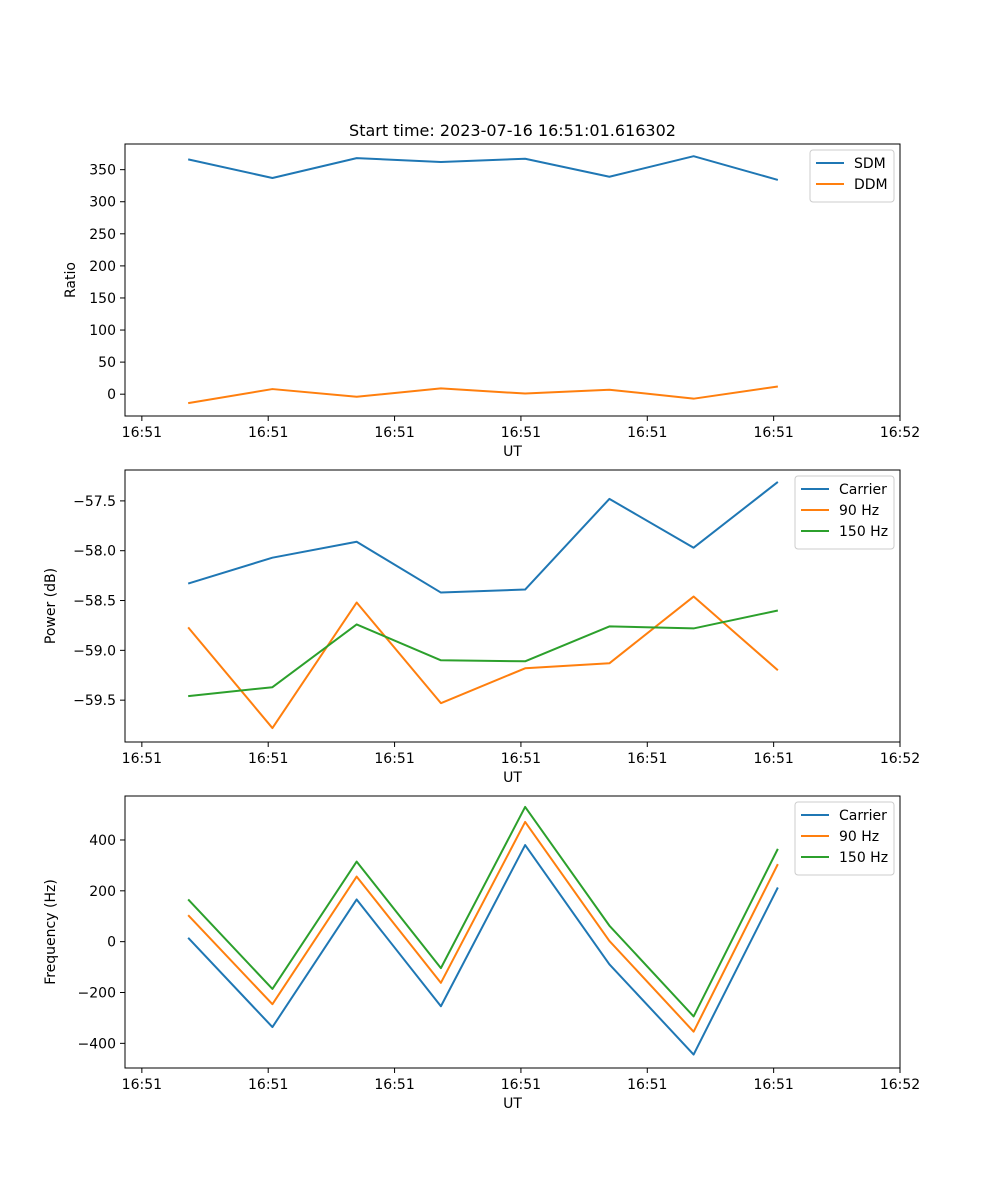 This screenshot has height=1204, width=1000. What do you see at coordinates (71, 280) in the screenshot?
I see `chart-1-y-axis-label: Ratio` at bounding box center [71, 280].